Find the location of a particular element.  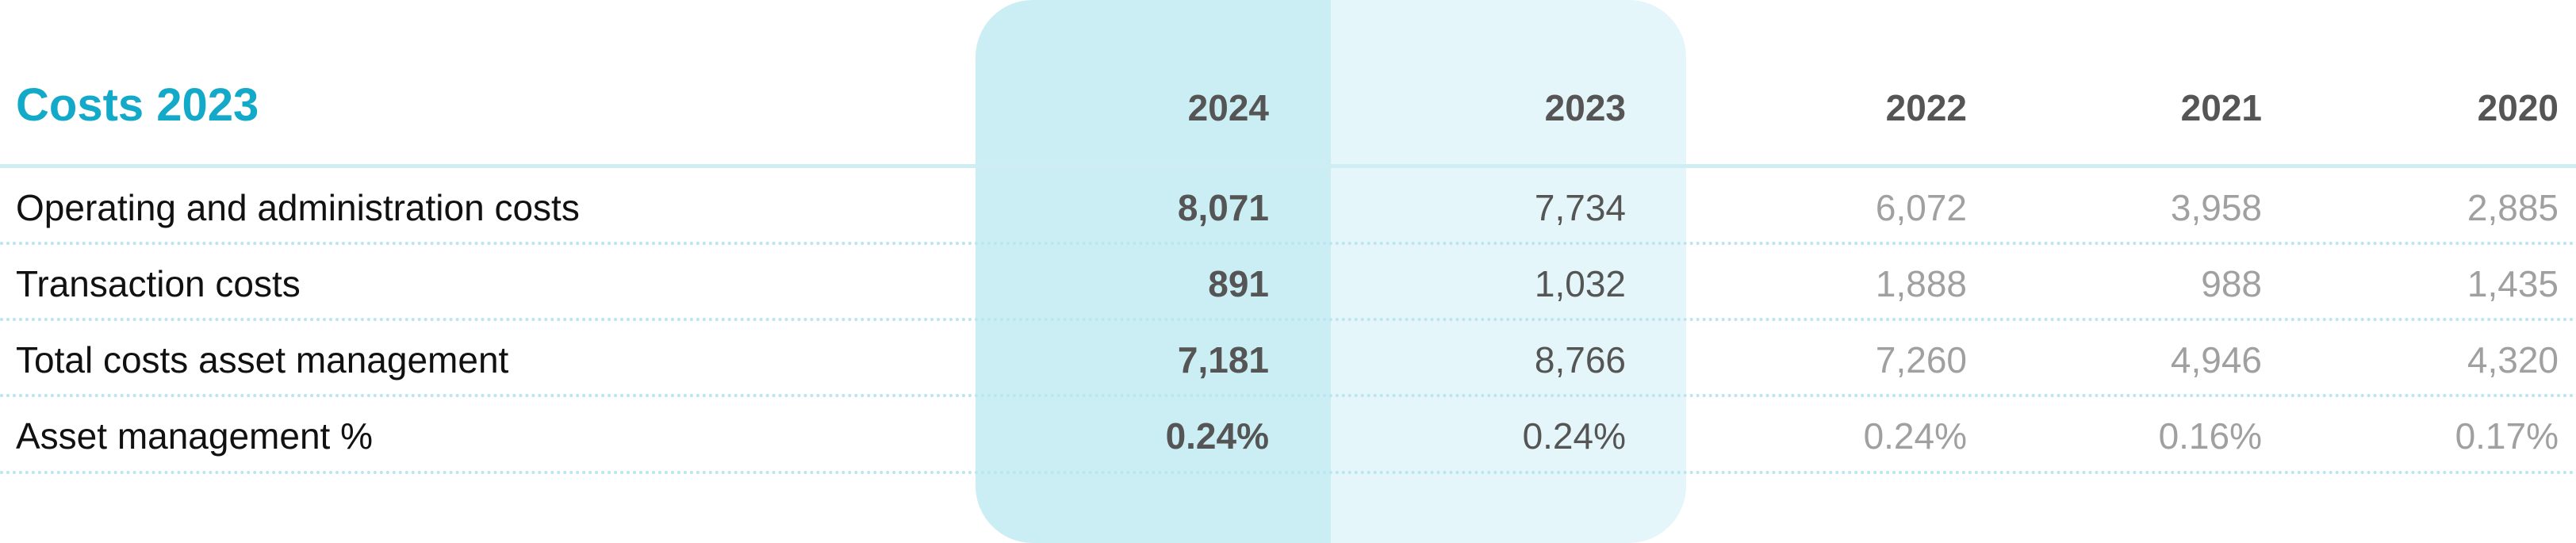

cell-percent-2022: 0.24% is located at coordinates (1915, 436).